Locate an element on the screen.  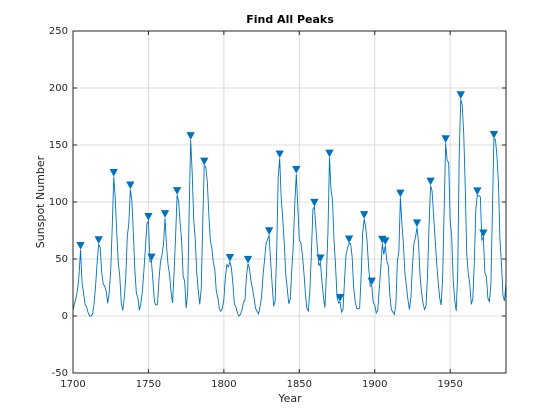
y-axis-label: Sunspot Number is located at coordinates (40, 201).